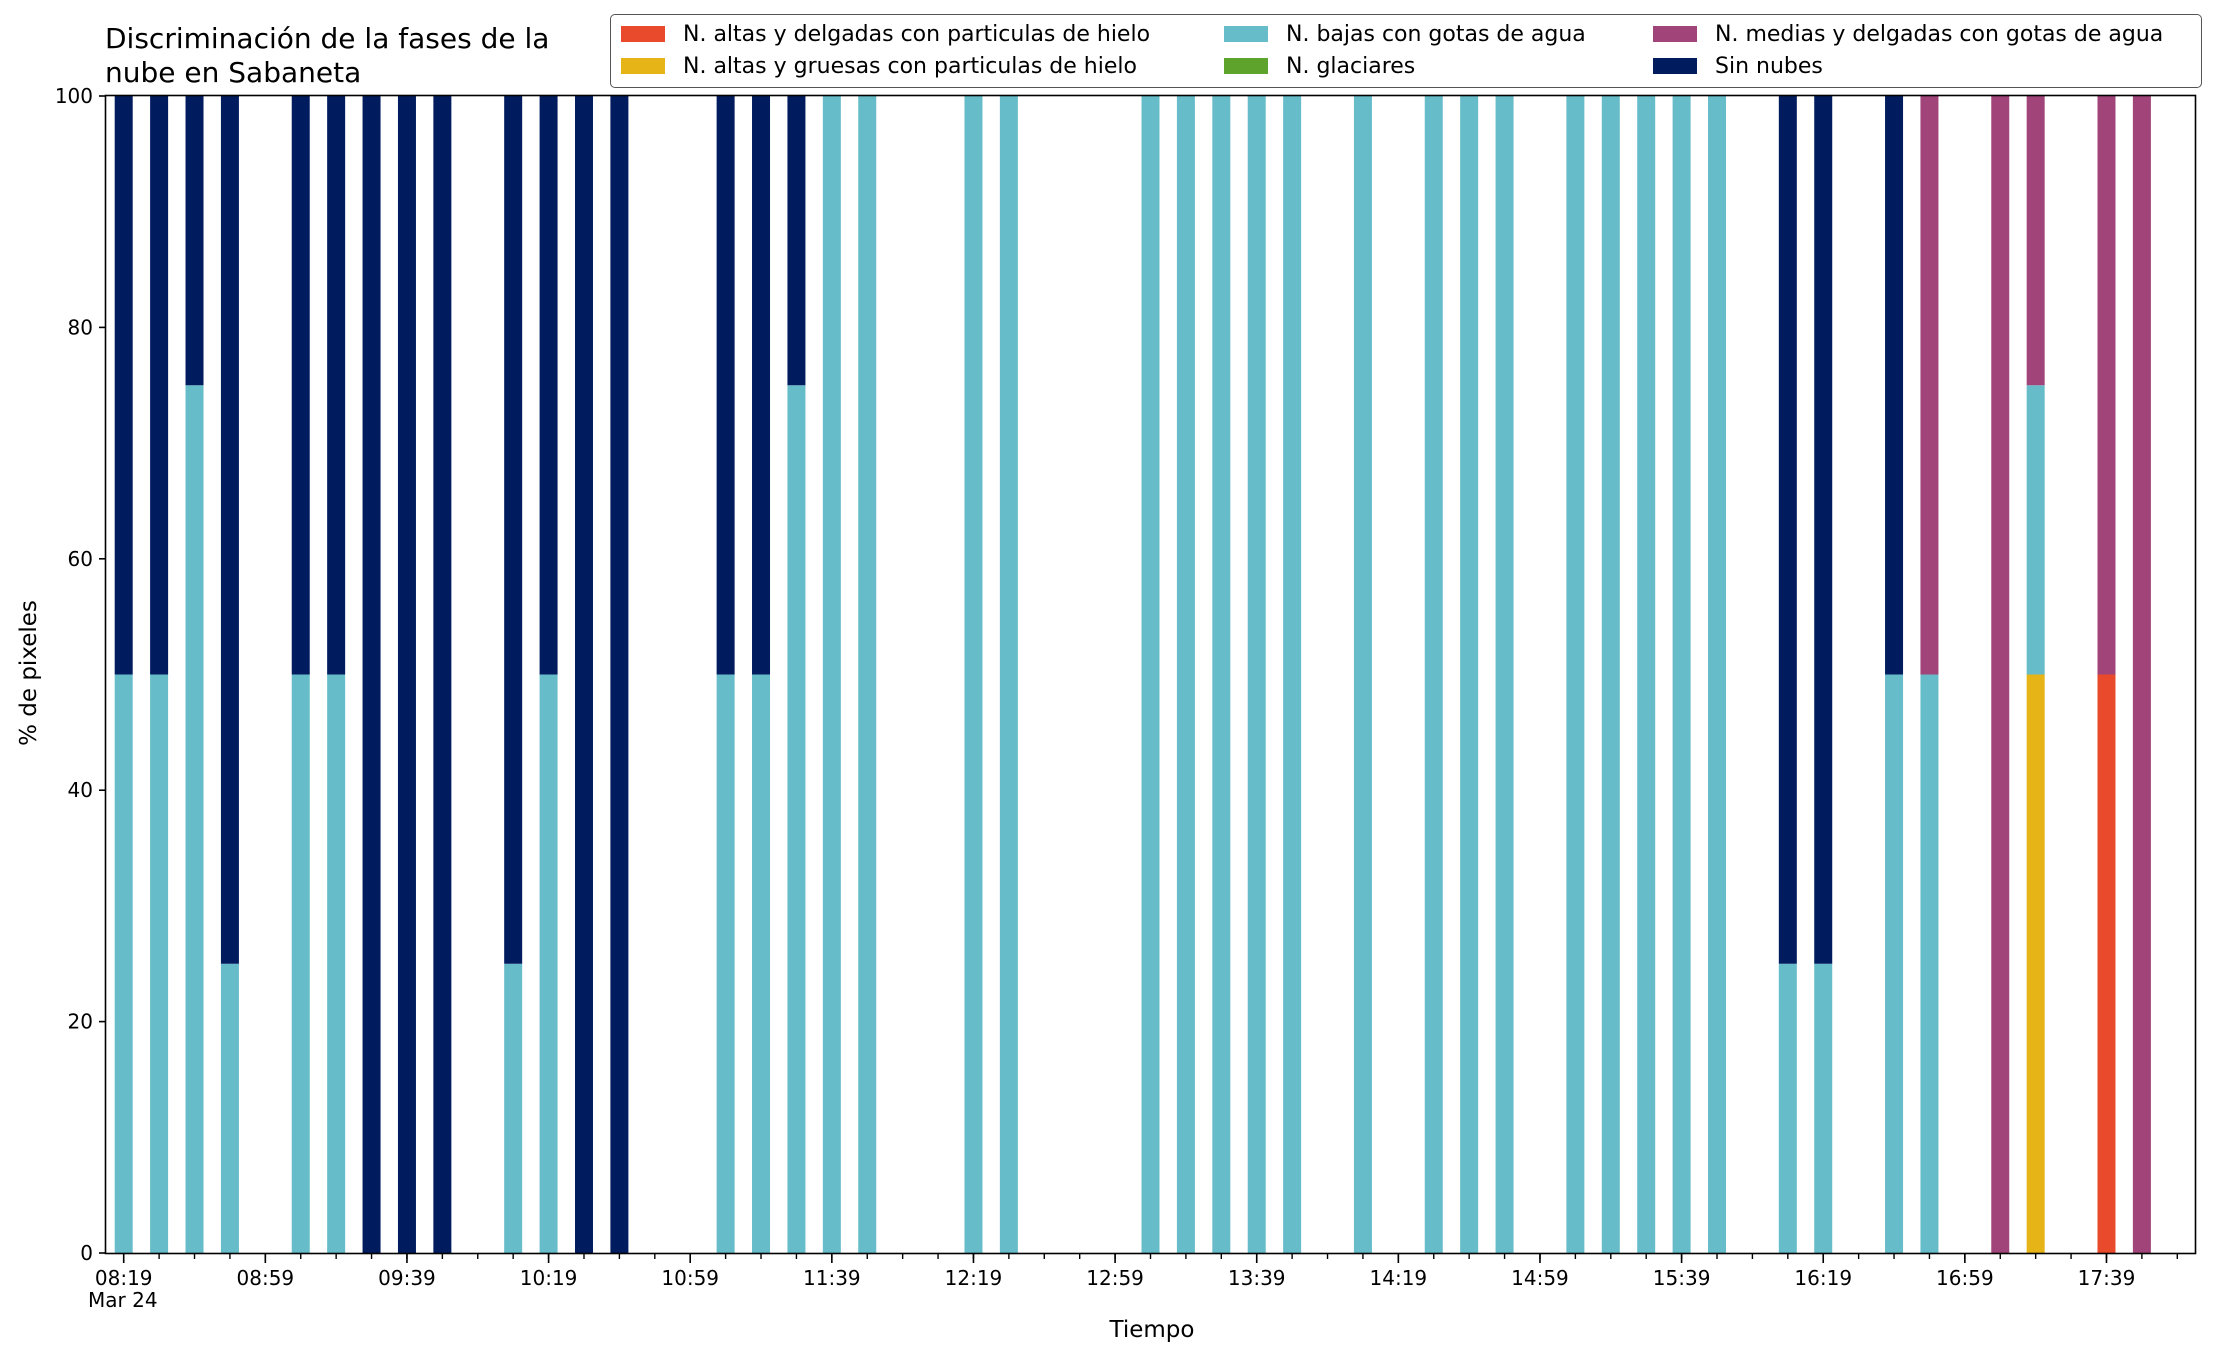 Image resolution: width=2216 pixels, height=1355 pixels. What do you see at coordinates (80, 790) in the screenshot?
I see `y-tick-label: 40` at bounding box center [80, 790].